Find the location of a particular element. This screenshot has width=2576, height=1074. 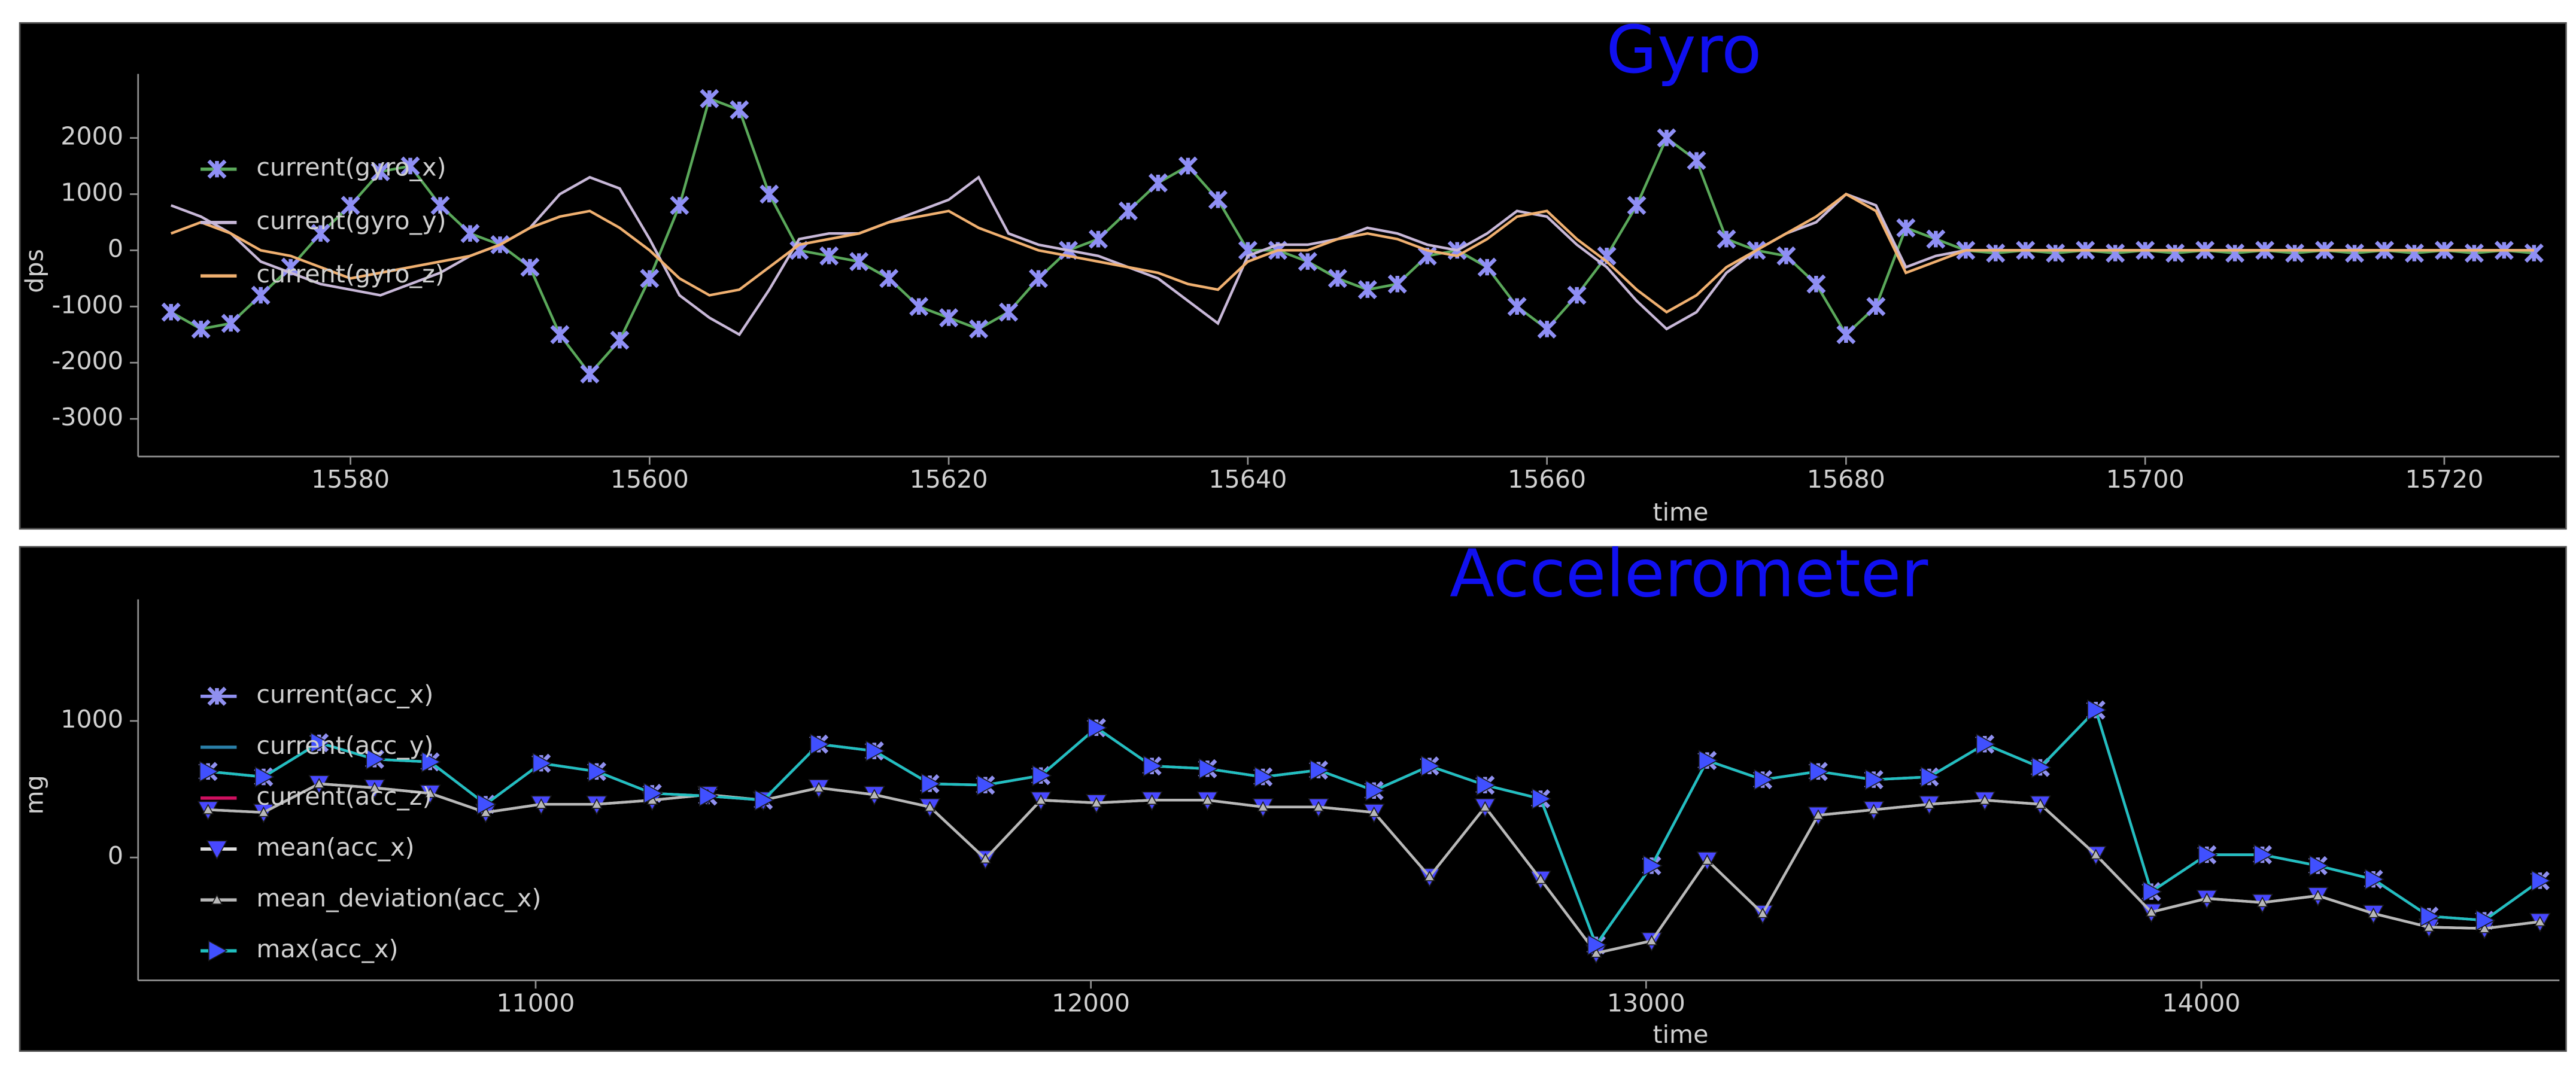

y-tick-label: -1000 is located at coordinates (87, 305).